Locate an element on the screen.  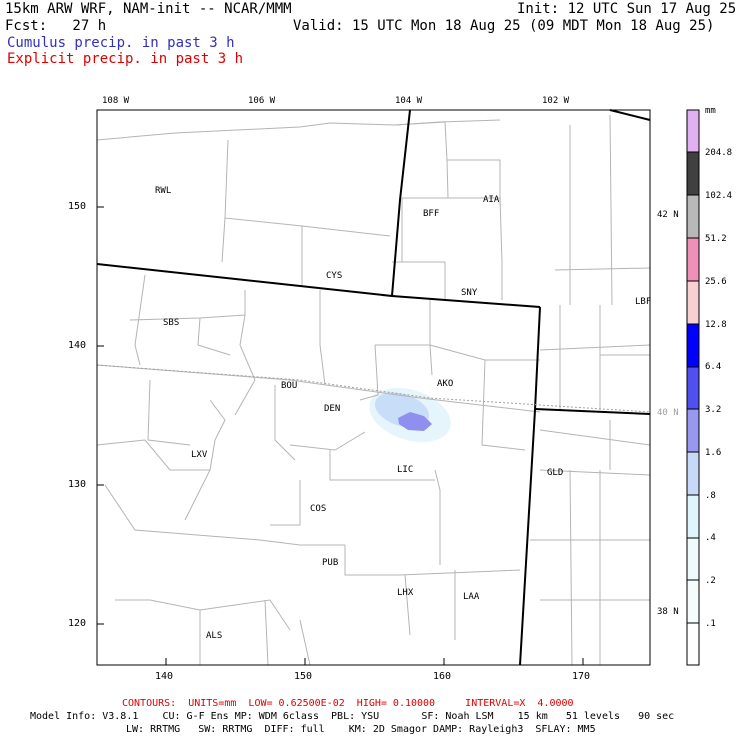
colorbar-label: 6.4 is located at coordinates (713, 367).